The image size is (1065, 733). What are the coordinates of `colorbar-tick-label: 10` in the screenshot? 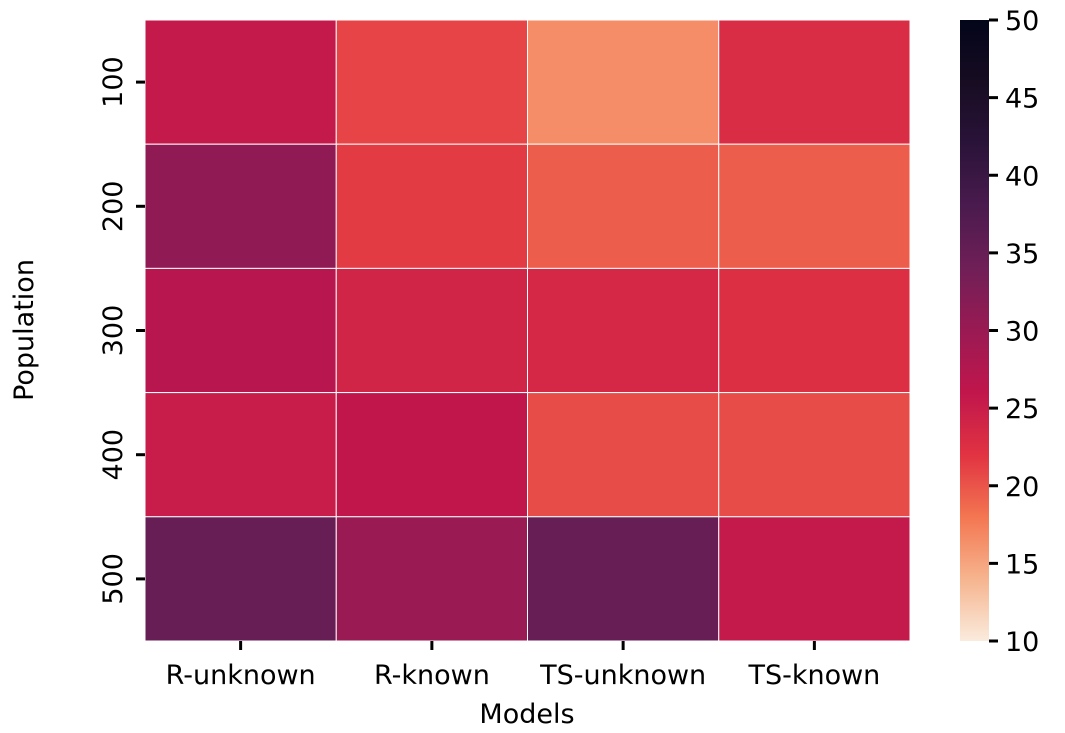 It's located at (1022, 642).